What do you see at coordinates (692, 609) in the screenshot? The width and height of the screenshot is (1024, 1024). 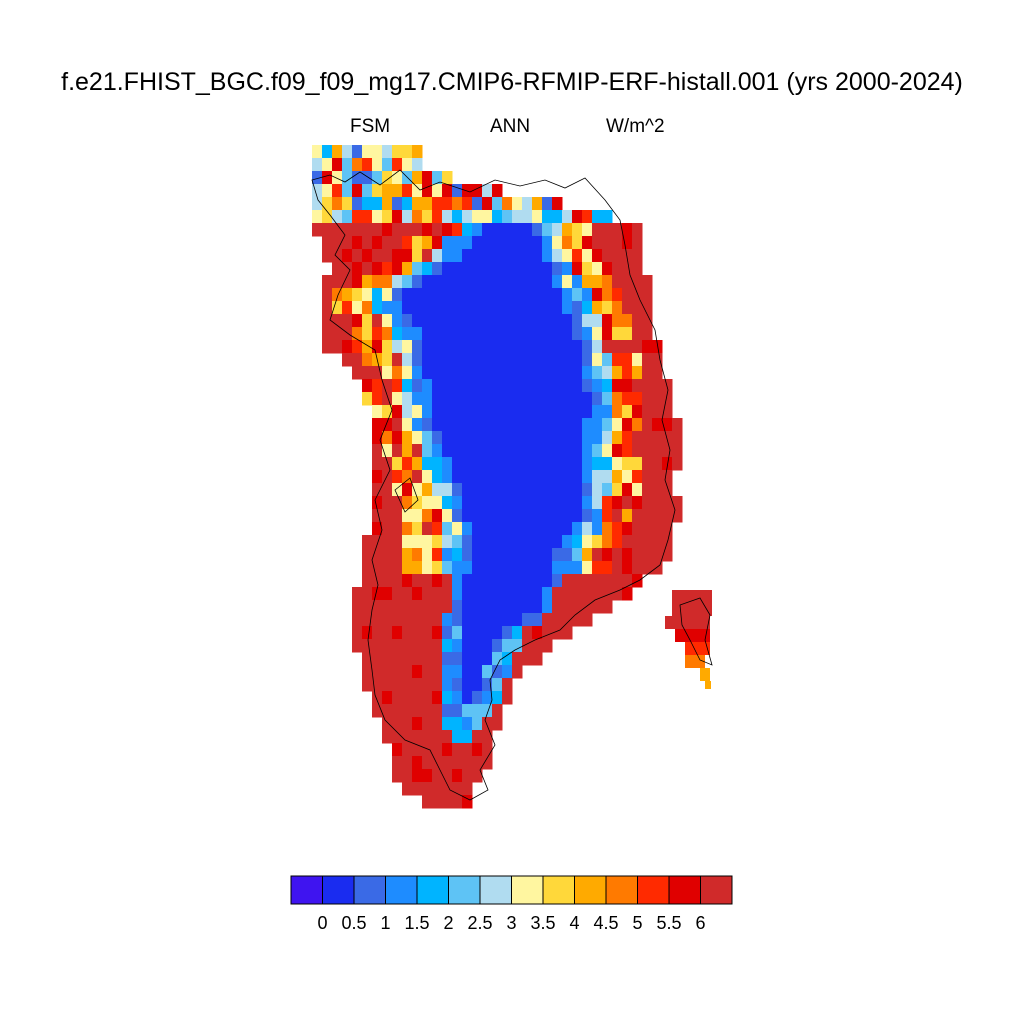 I see `island-cell` at bounding box center [692, 609].